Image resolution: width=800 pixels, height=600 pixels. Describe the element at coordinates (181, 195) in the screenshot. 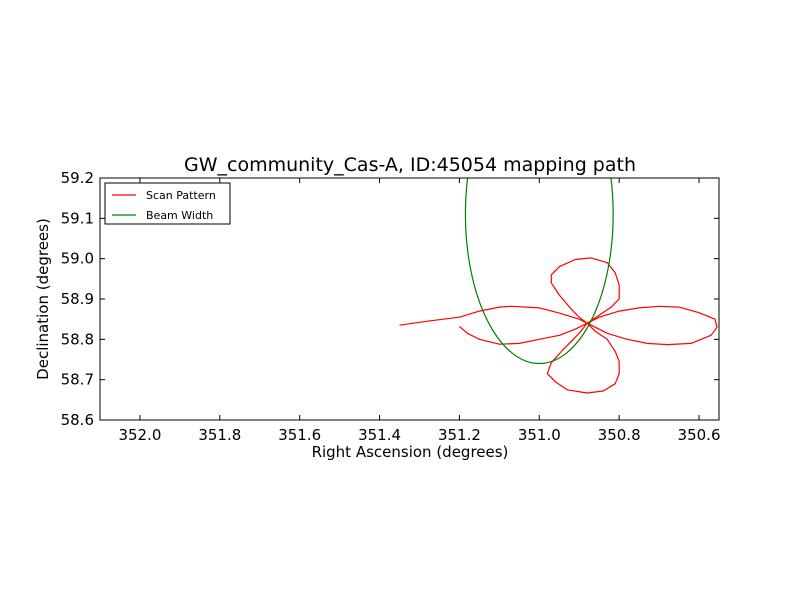

I see `legend-label-scan-pattern: Scan Pattern` at that location.